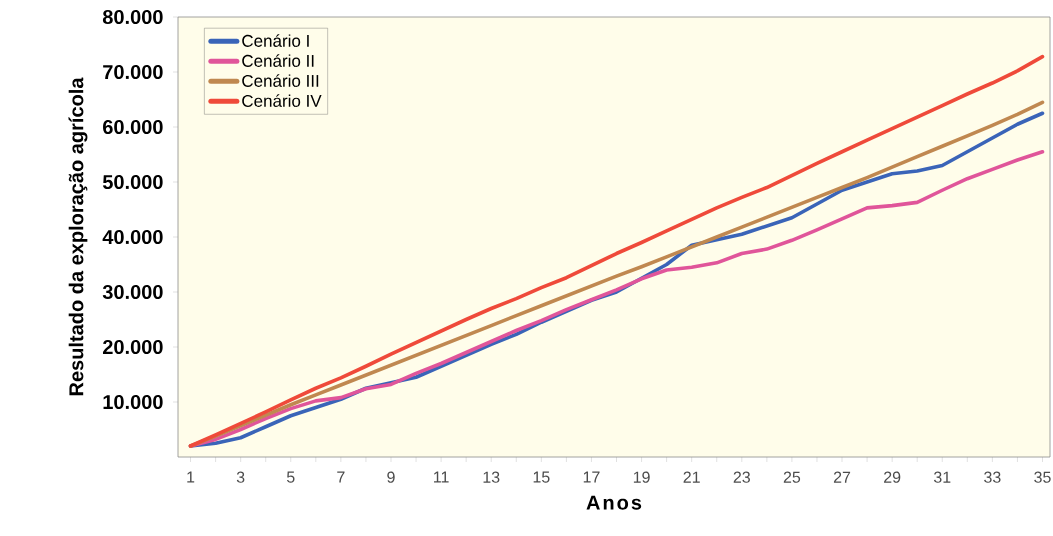  Describe the element at coordinates (275, 40) in the screenshot. I see `legend-label: Cenário I` at that location.